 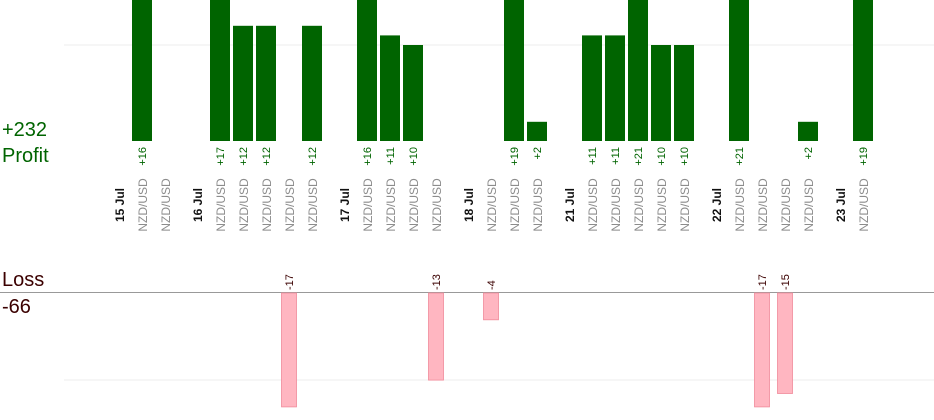 I want to click on date-label: 21 Jul, so click(x=570, y=205).